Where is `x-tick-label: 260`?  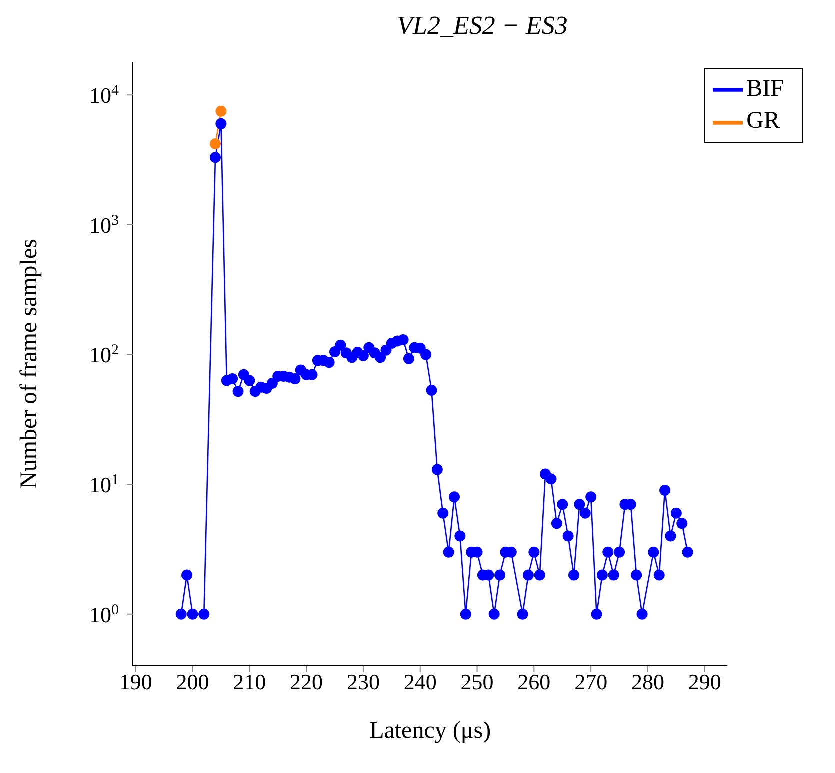
x-tick-label: 260 is located at coordinates (534, 682).